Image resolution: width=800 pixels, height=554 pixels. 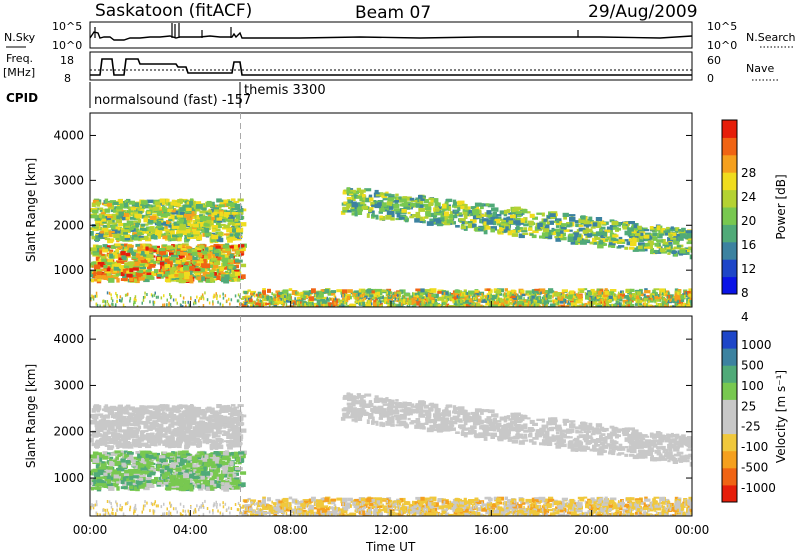 What do you see at coordinates (729, 146) in the screenshot?
I see `colorbar-swatch` at bounding box center [729, 146].